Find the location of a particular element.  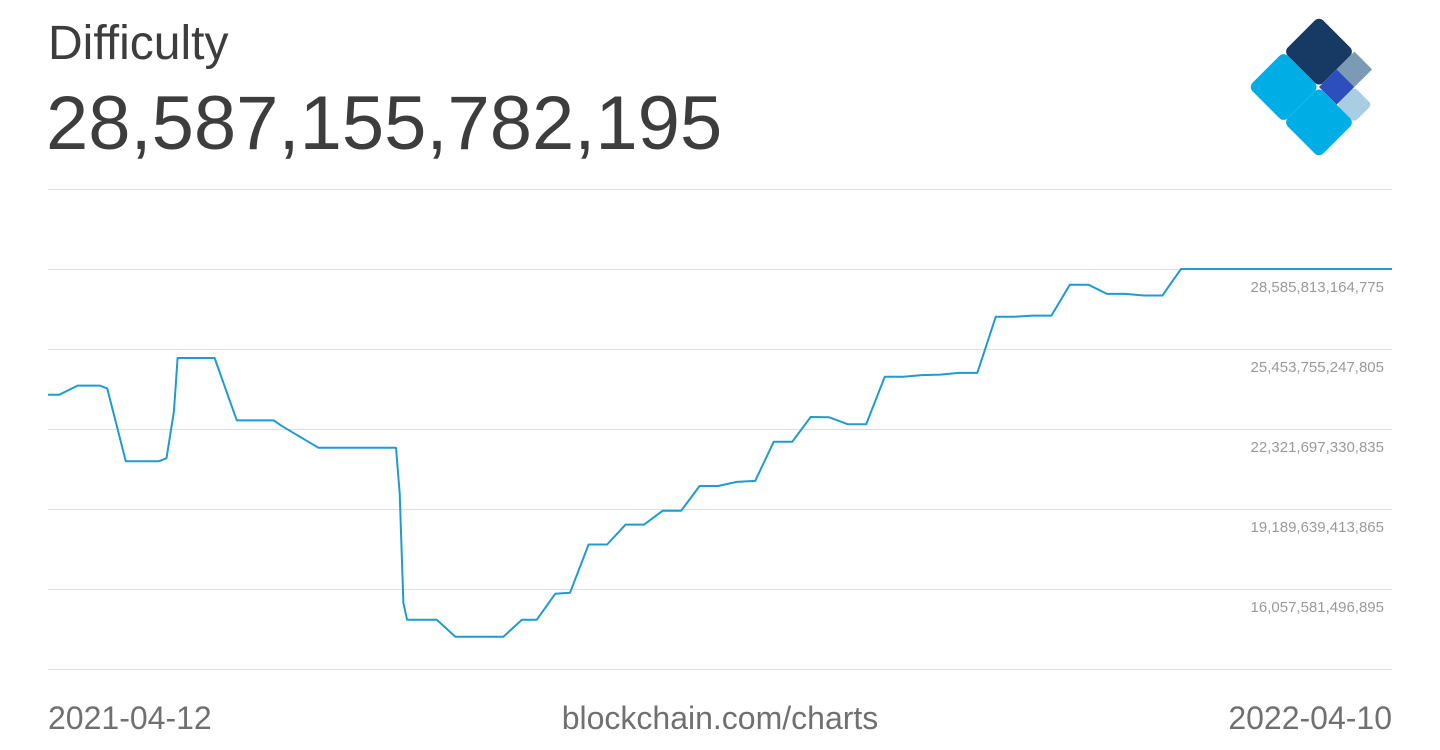

y-tick-label: 19,189,639,413,865 is located at coordinates (1317, 527).